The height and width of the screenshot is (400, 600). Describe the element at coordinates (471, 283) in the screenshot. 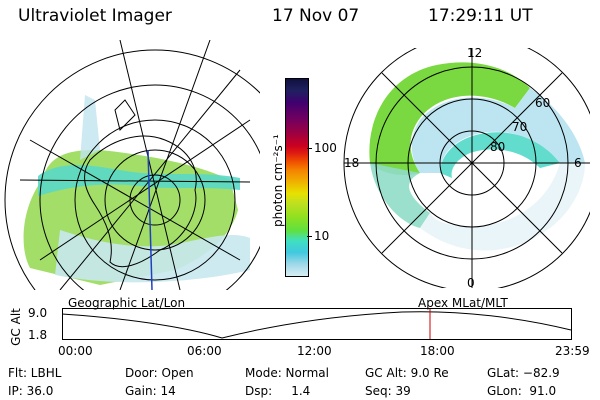

I see `mlt-label-0: 0` at that location.